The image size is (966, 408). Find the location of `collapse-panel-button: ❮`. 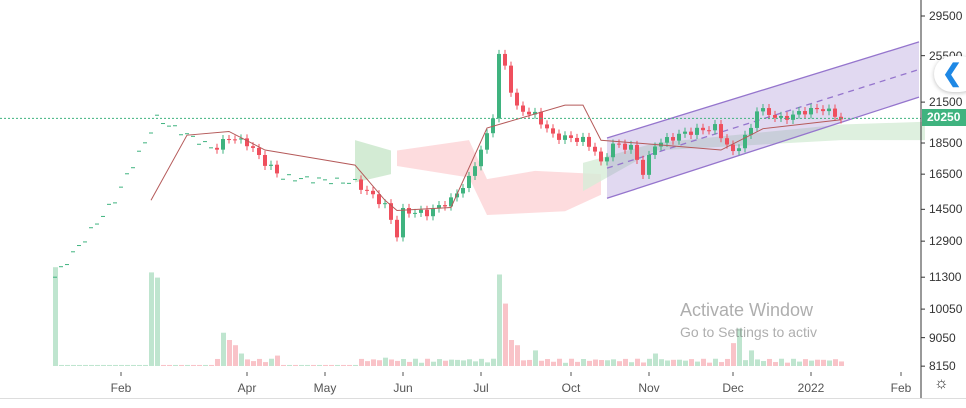

collapse-panel-button: ❮ is located at coordinates (950, 74).